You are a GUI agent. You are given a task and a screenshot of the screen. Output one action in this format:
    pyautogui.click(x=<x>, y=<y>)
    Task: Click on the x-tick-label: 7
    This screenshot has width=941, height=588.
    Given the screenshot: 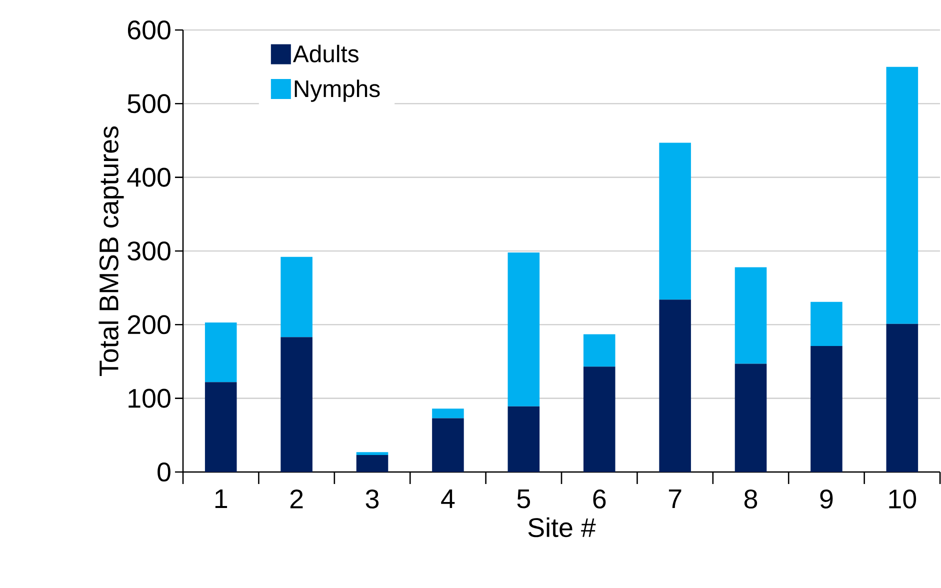 What is the action you would take?
    pyautogui.click(x=675, y=498)
    